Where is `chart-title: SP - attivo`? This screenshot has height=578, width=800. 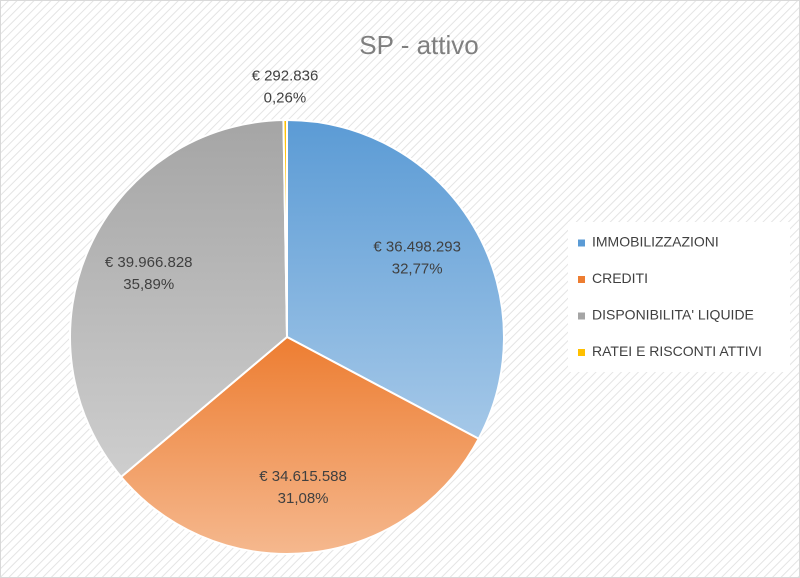 chart-title: SP - attivo is located at coordinates (418, 45).